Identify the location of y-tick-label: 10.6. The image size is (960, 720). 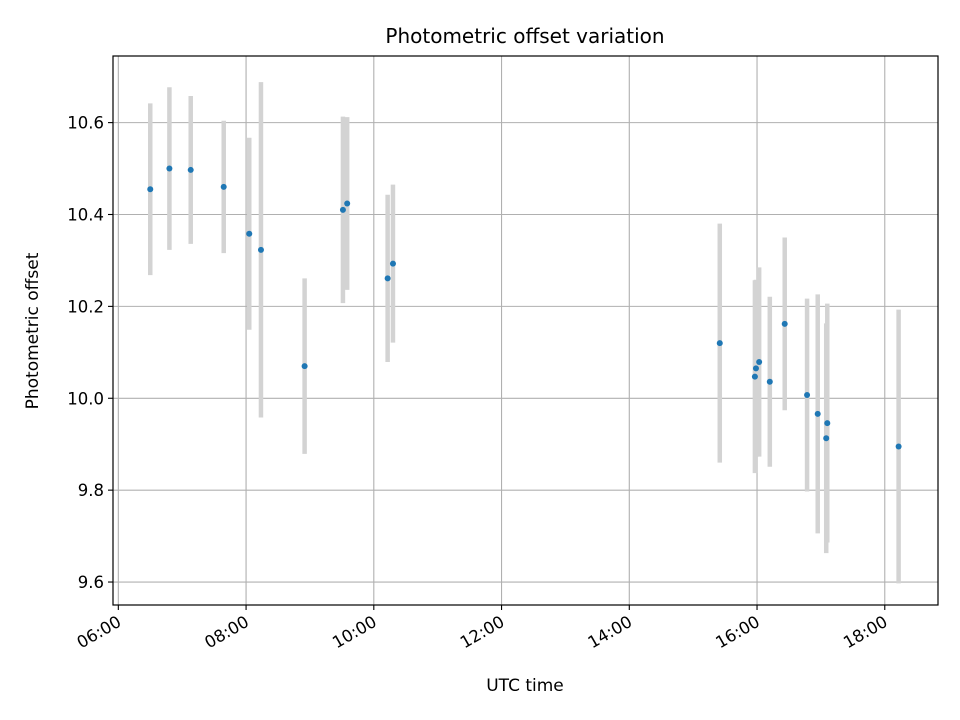
(85, 123).